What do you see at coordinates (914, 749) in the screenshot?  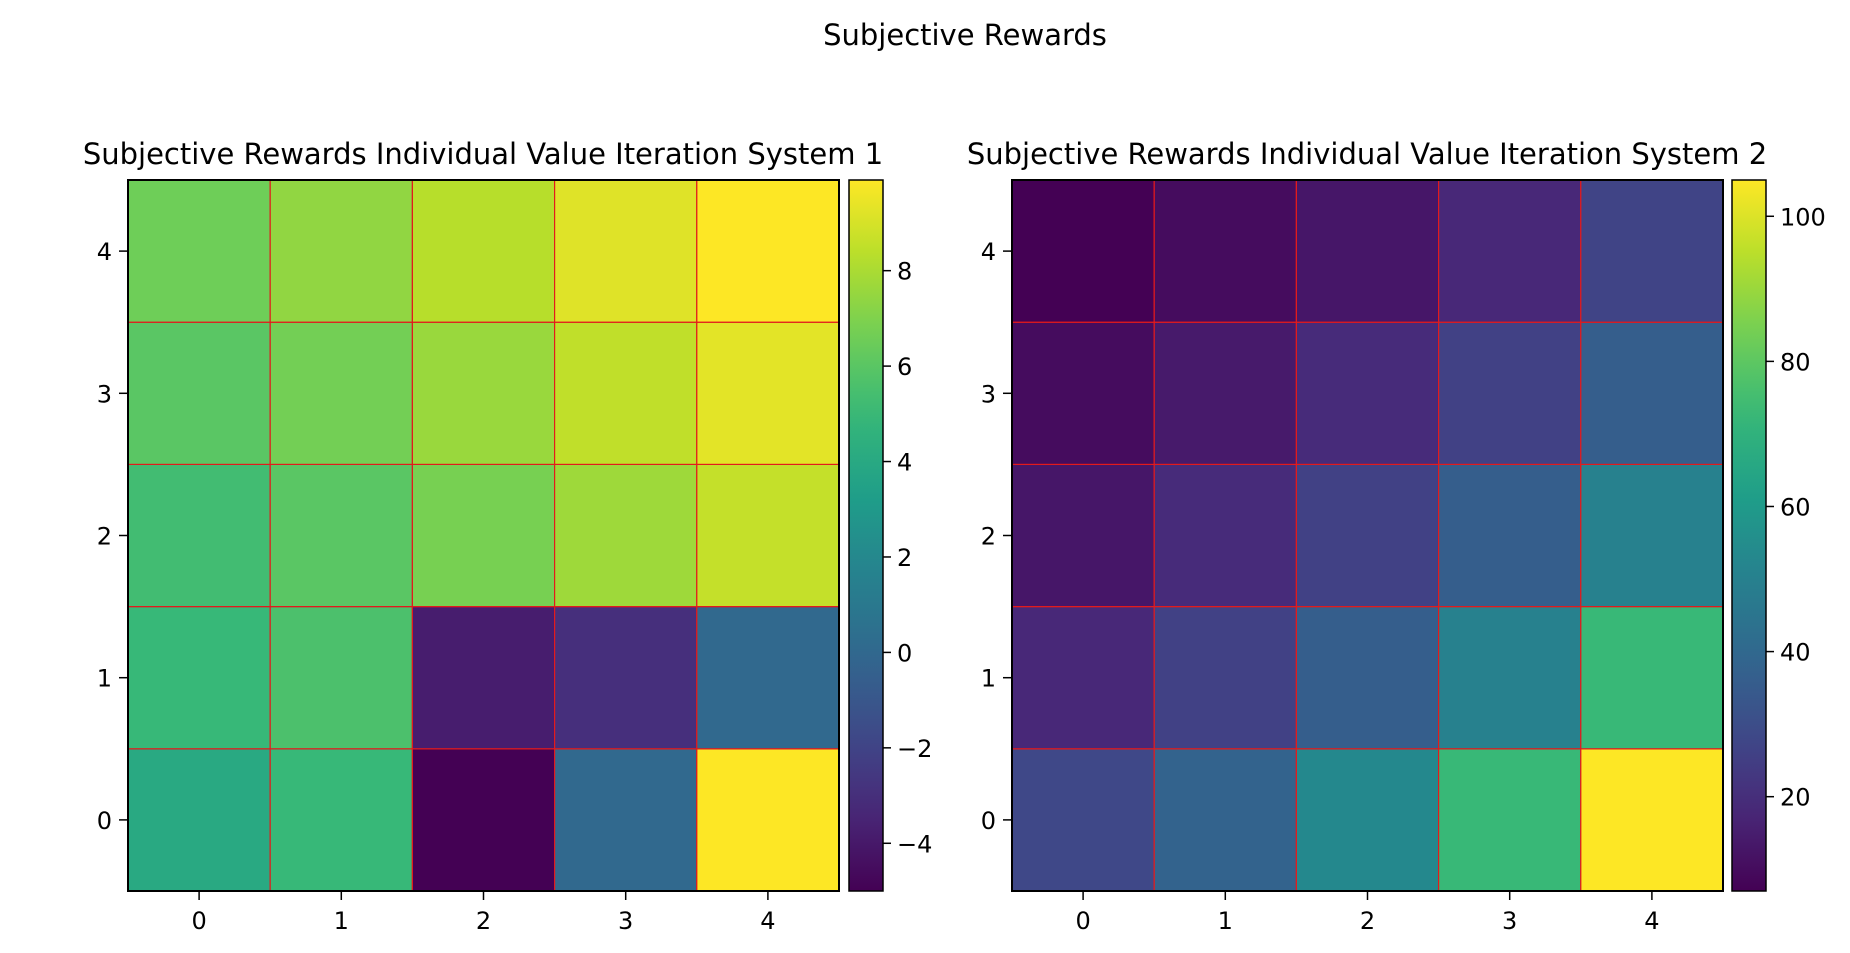 I see `colorbar-tick-label: −2` at bounding box center [914, 749].